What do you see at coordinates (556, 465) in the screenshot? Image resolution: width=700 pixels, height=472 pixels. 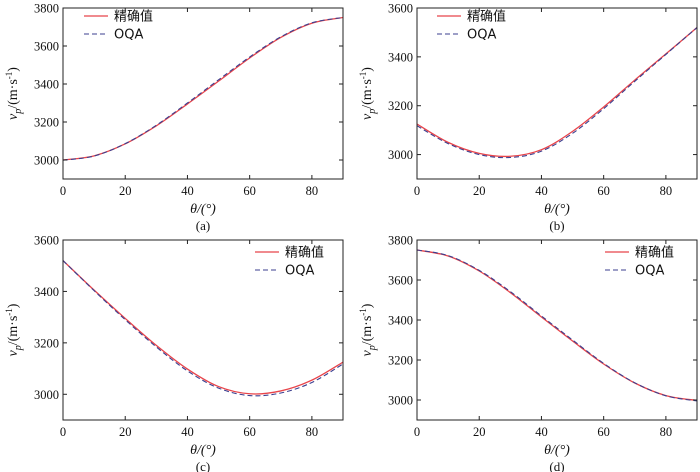 I see `panel-caption: (d)` at bounding box center [556, 465].